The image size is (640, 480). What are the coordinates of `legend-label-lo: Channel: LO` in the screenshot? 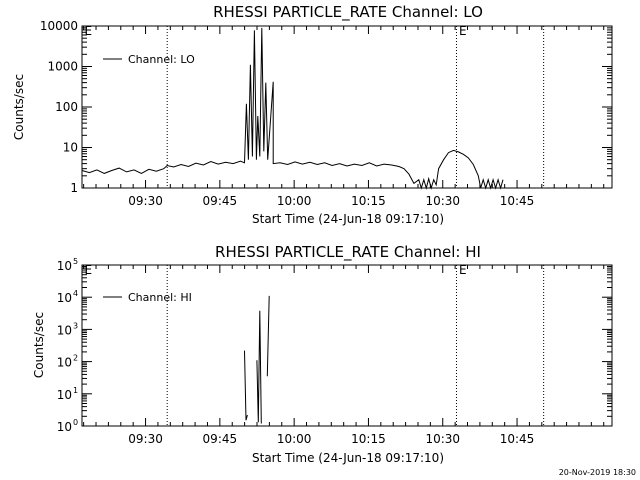 It's located at (161, 59).